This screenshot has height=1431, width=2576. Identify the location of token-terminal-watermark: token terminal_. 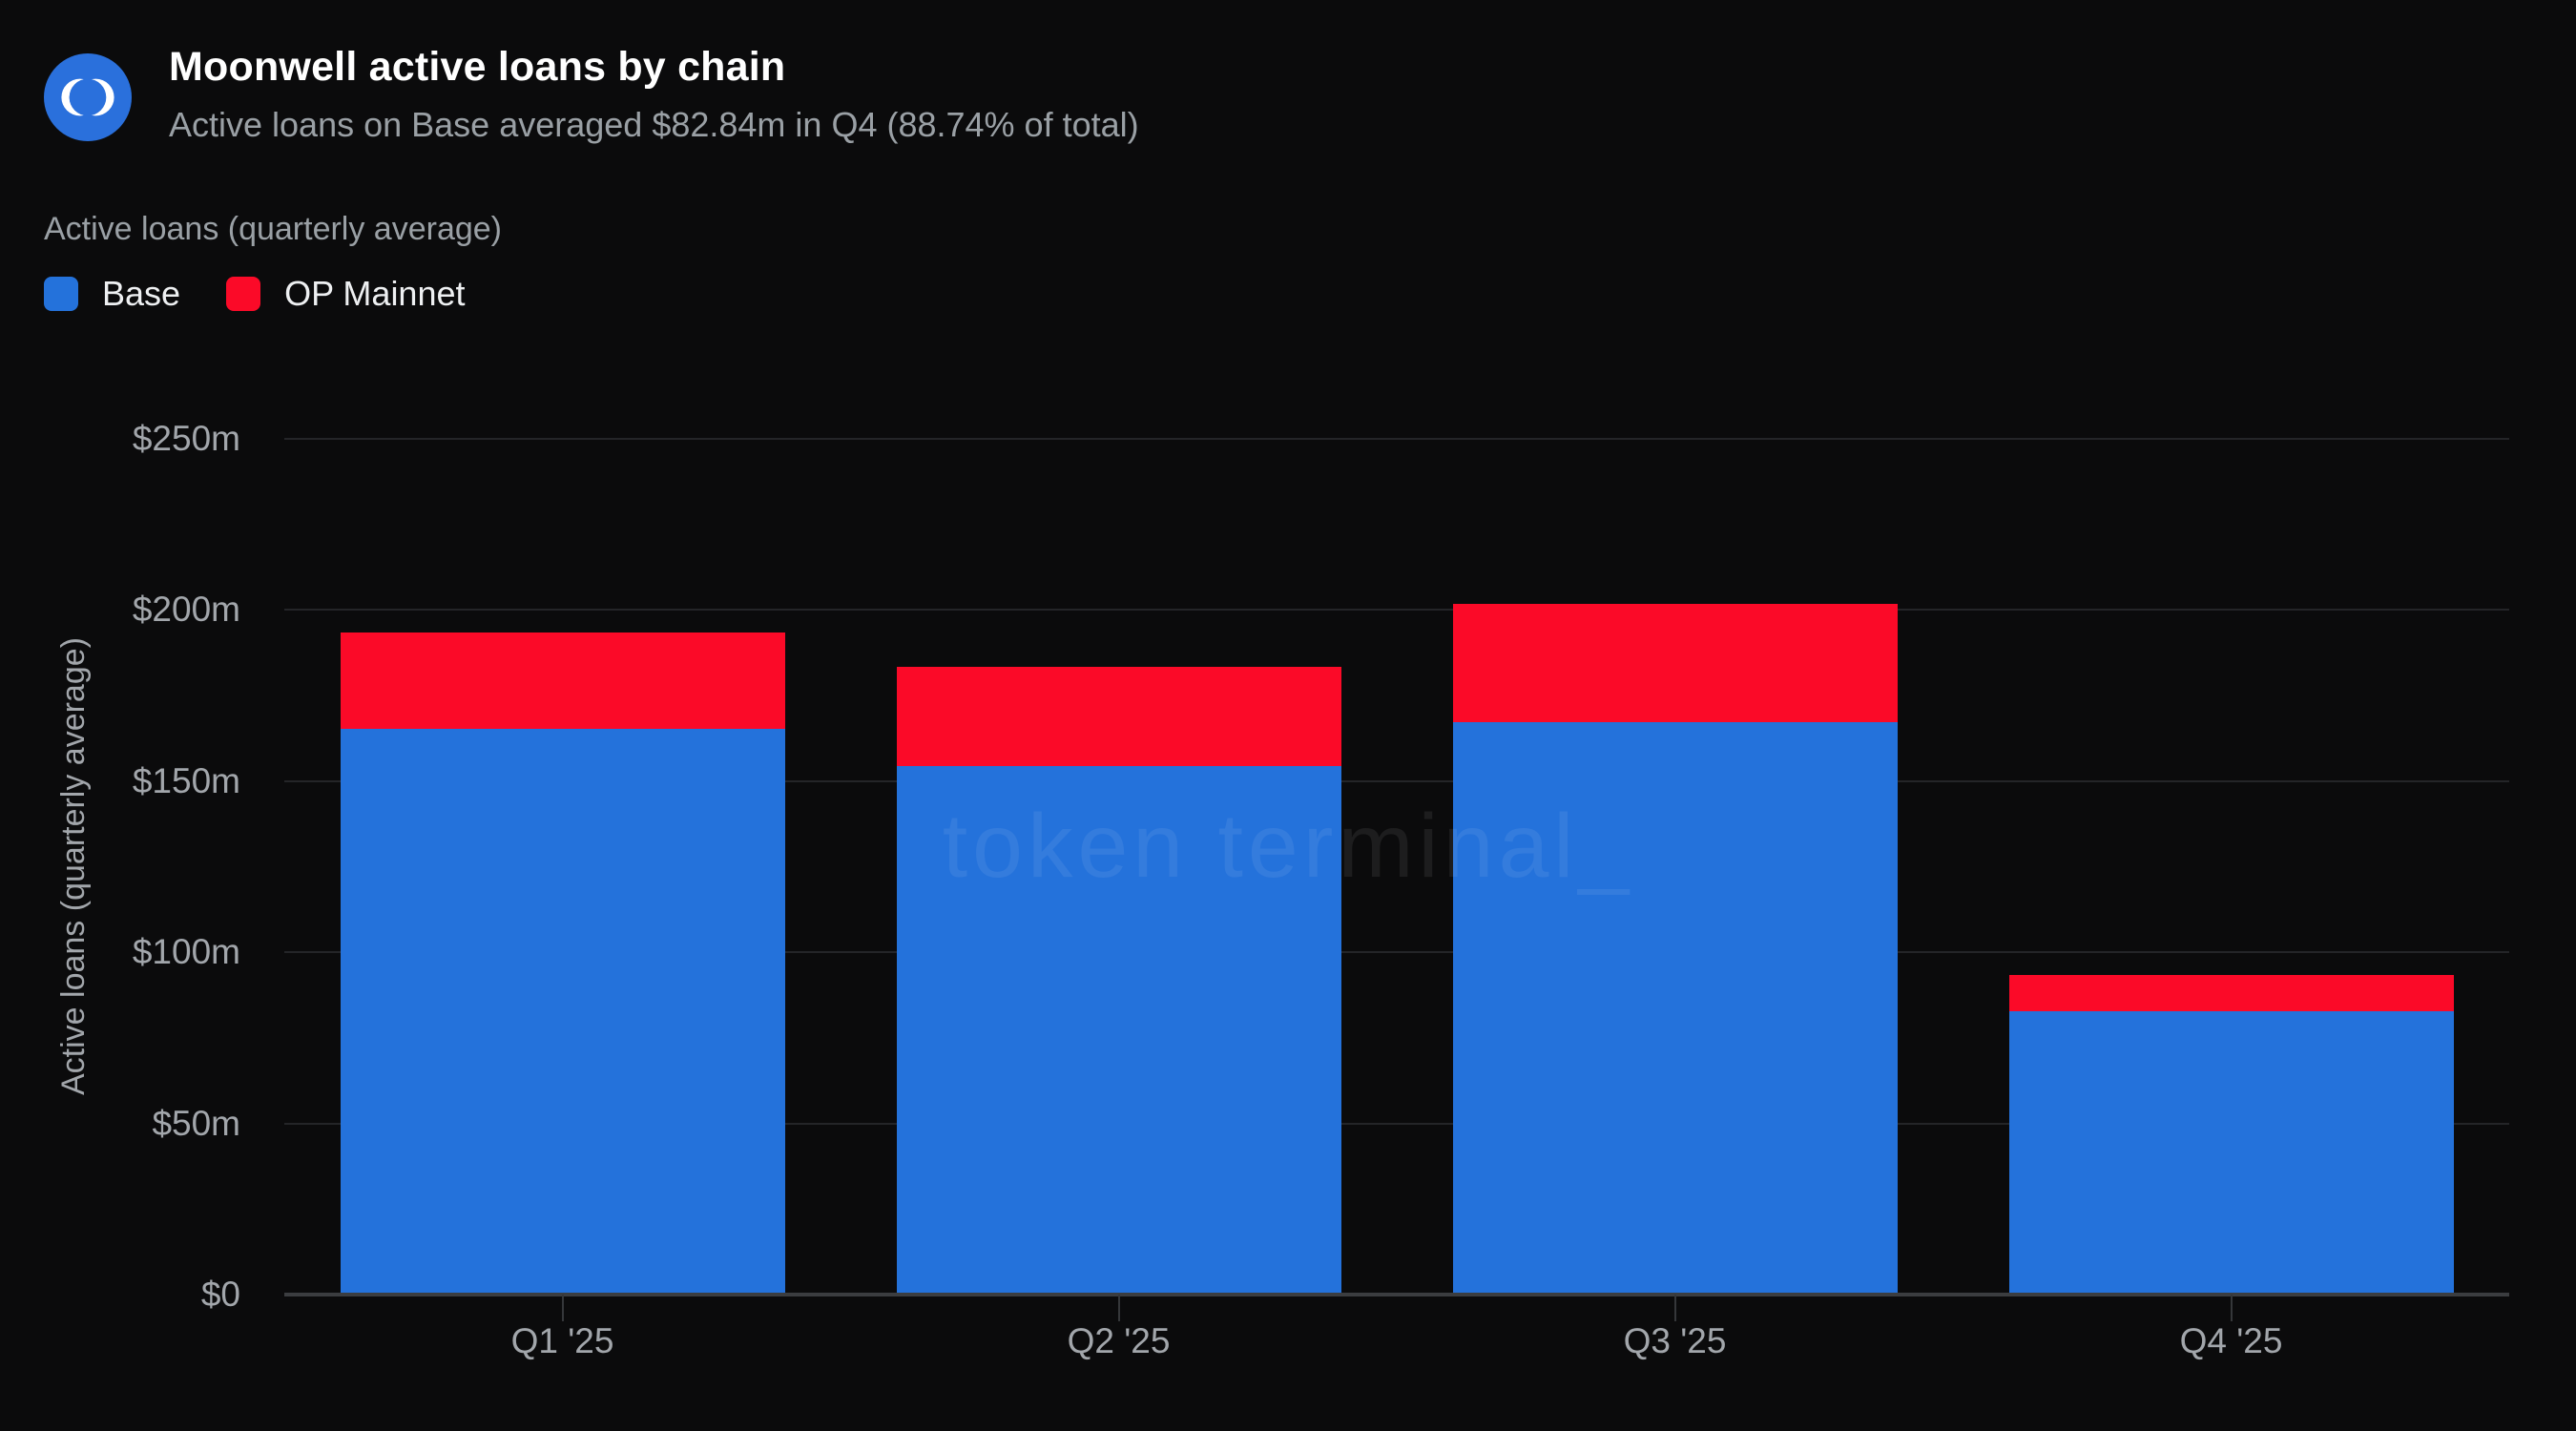
(1288, 846).